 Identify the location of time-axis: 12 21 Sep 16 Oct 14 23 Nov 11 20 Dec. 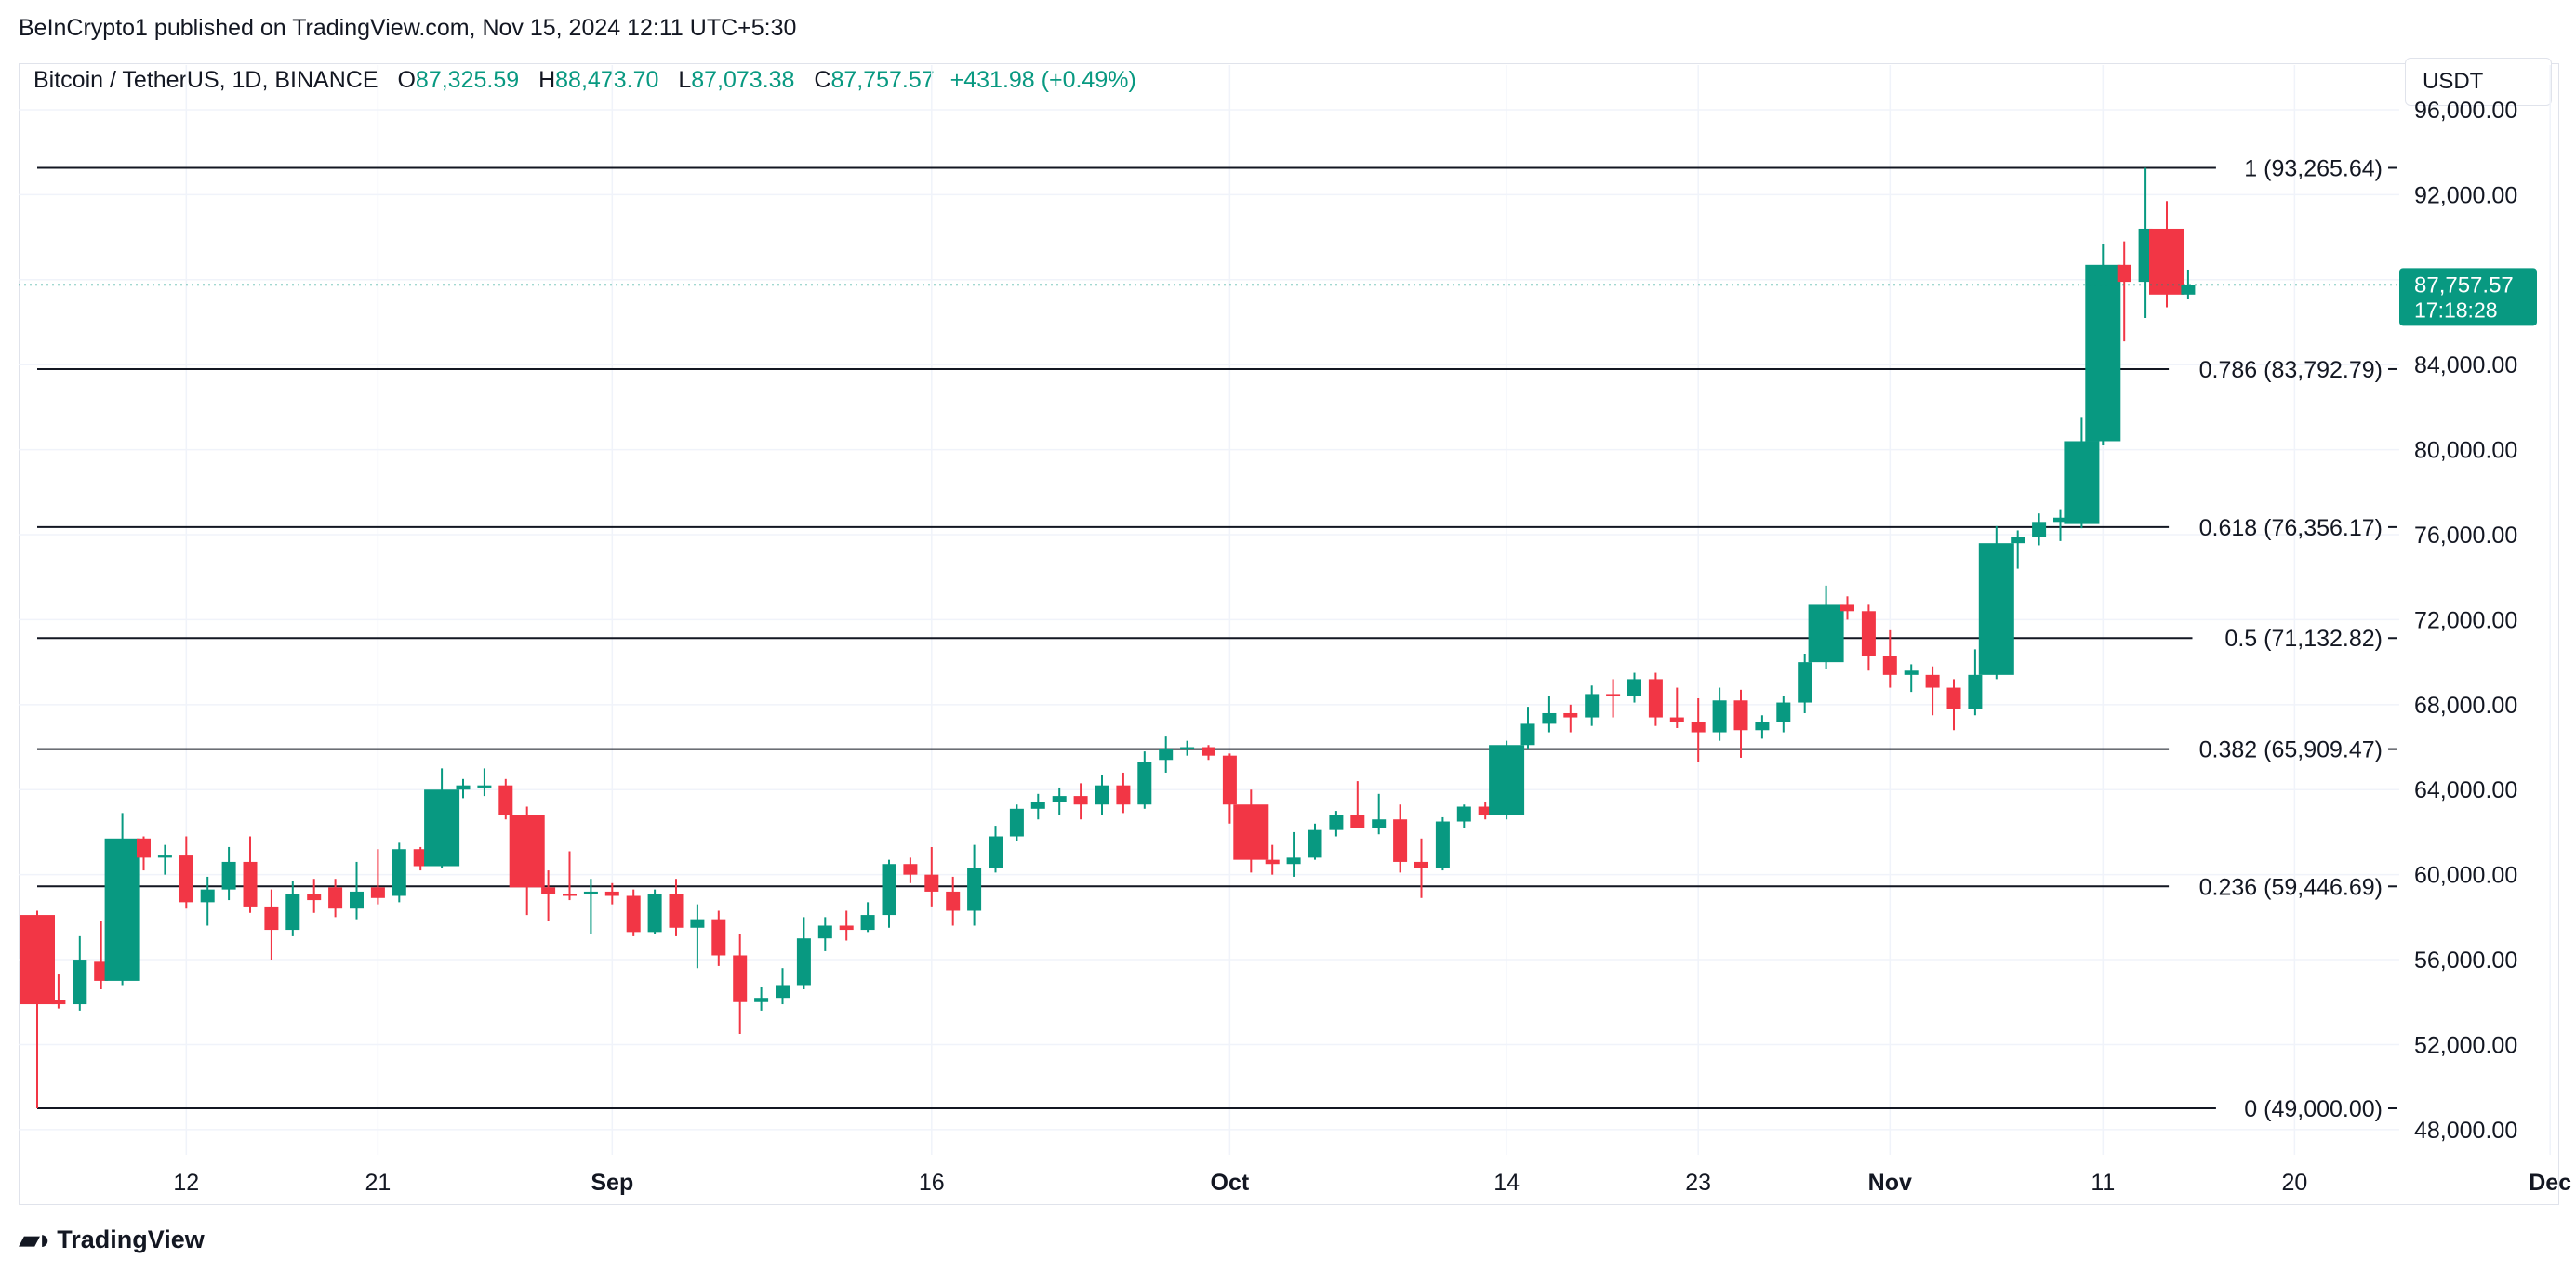
(1372, 1183).